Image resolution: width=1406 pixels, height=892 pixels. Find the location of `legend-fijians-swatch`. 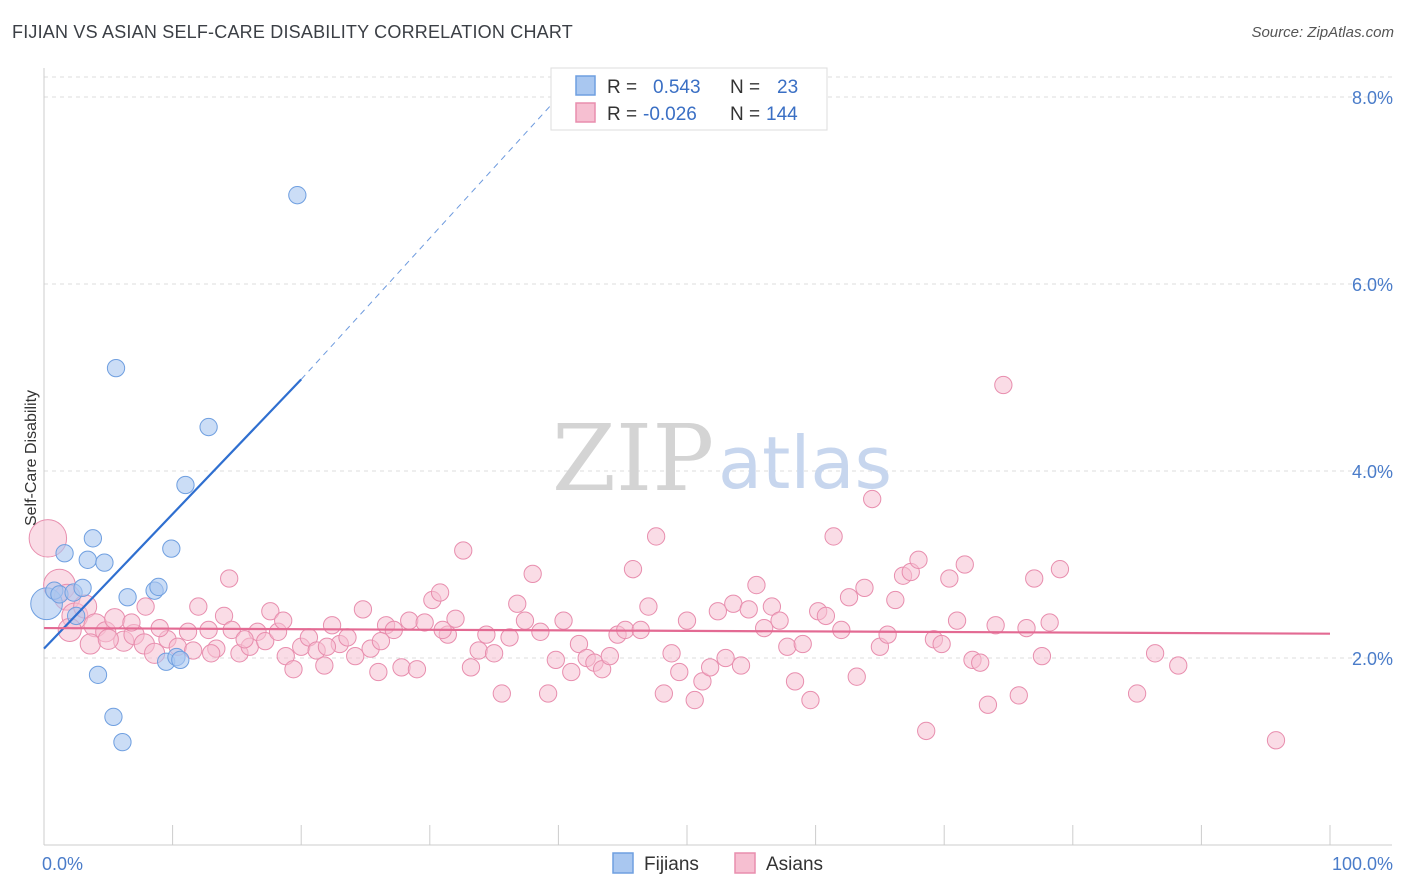

legend-fijians-swatch is located at coordinates (623, 863).